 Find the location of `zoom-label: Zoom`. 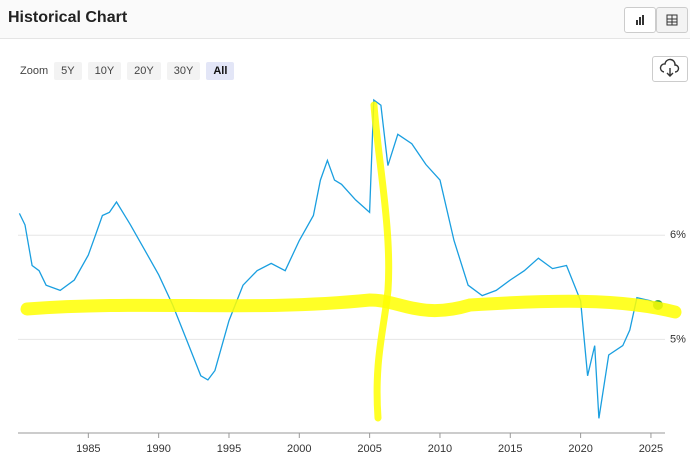

zoom-label: Zoom is located at coordinates (34, 71).